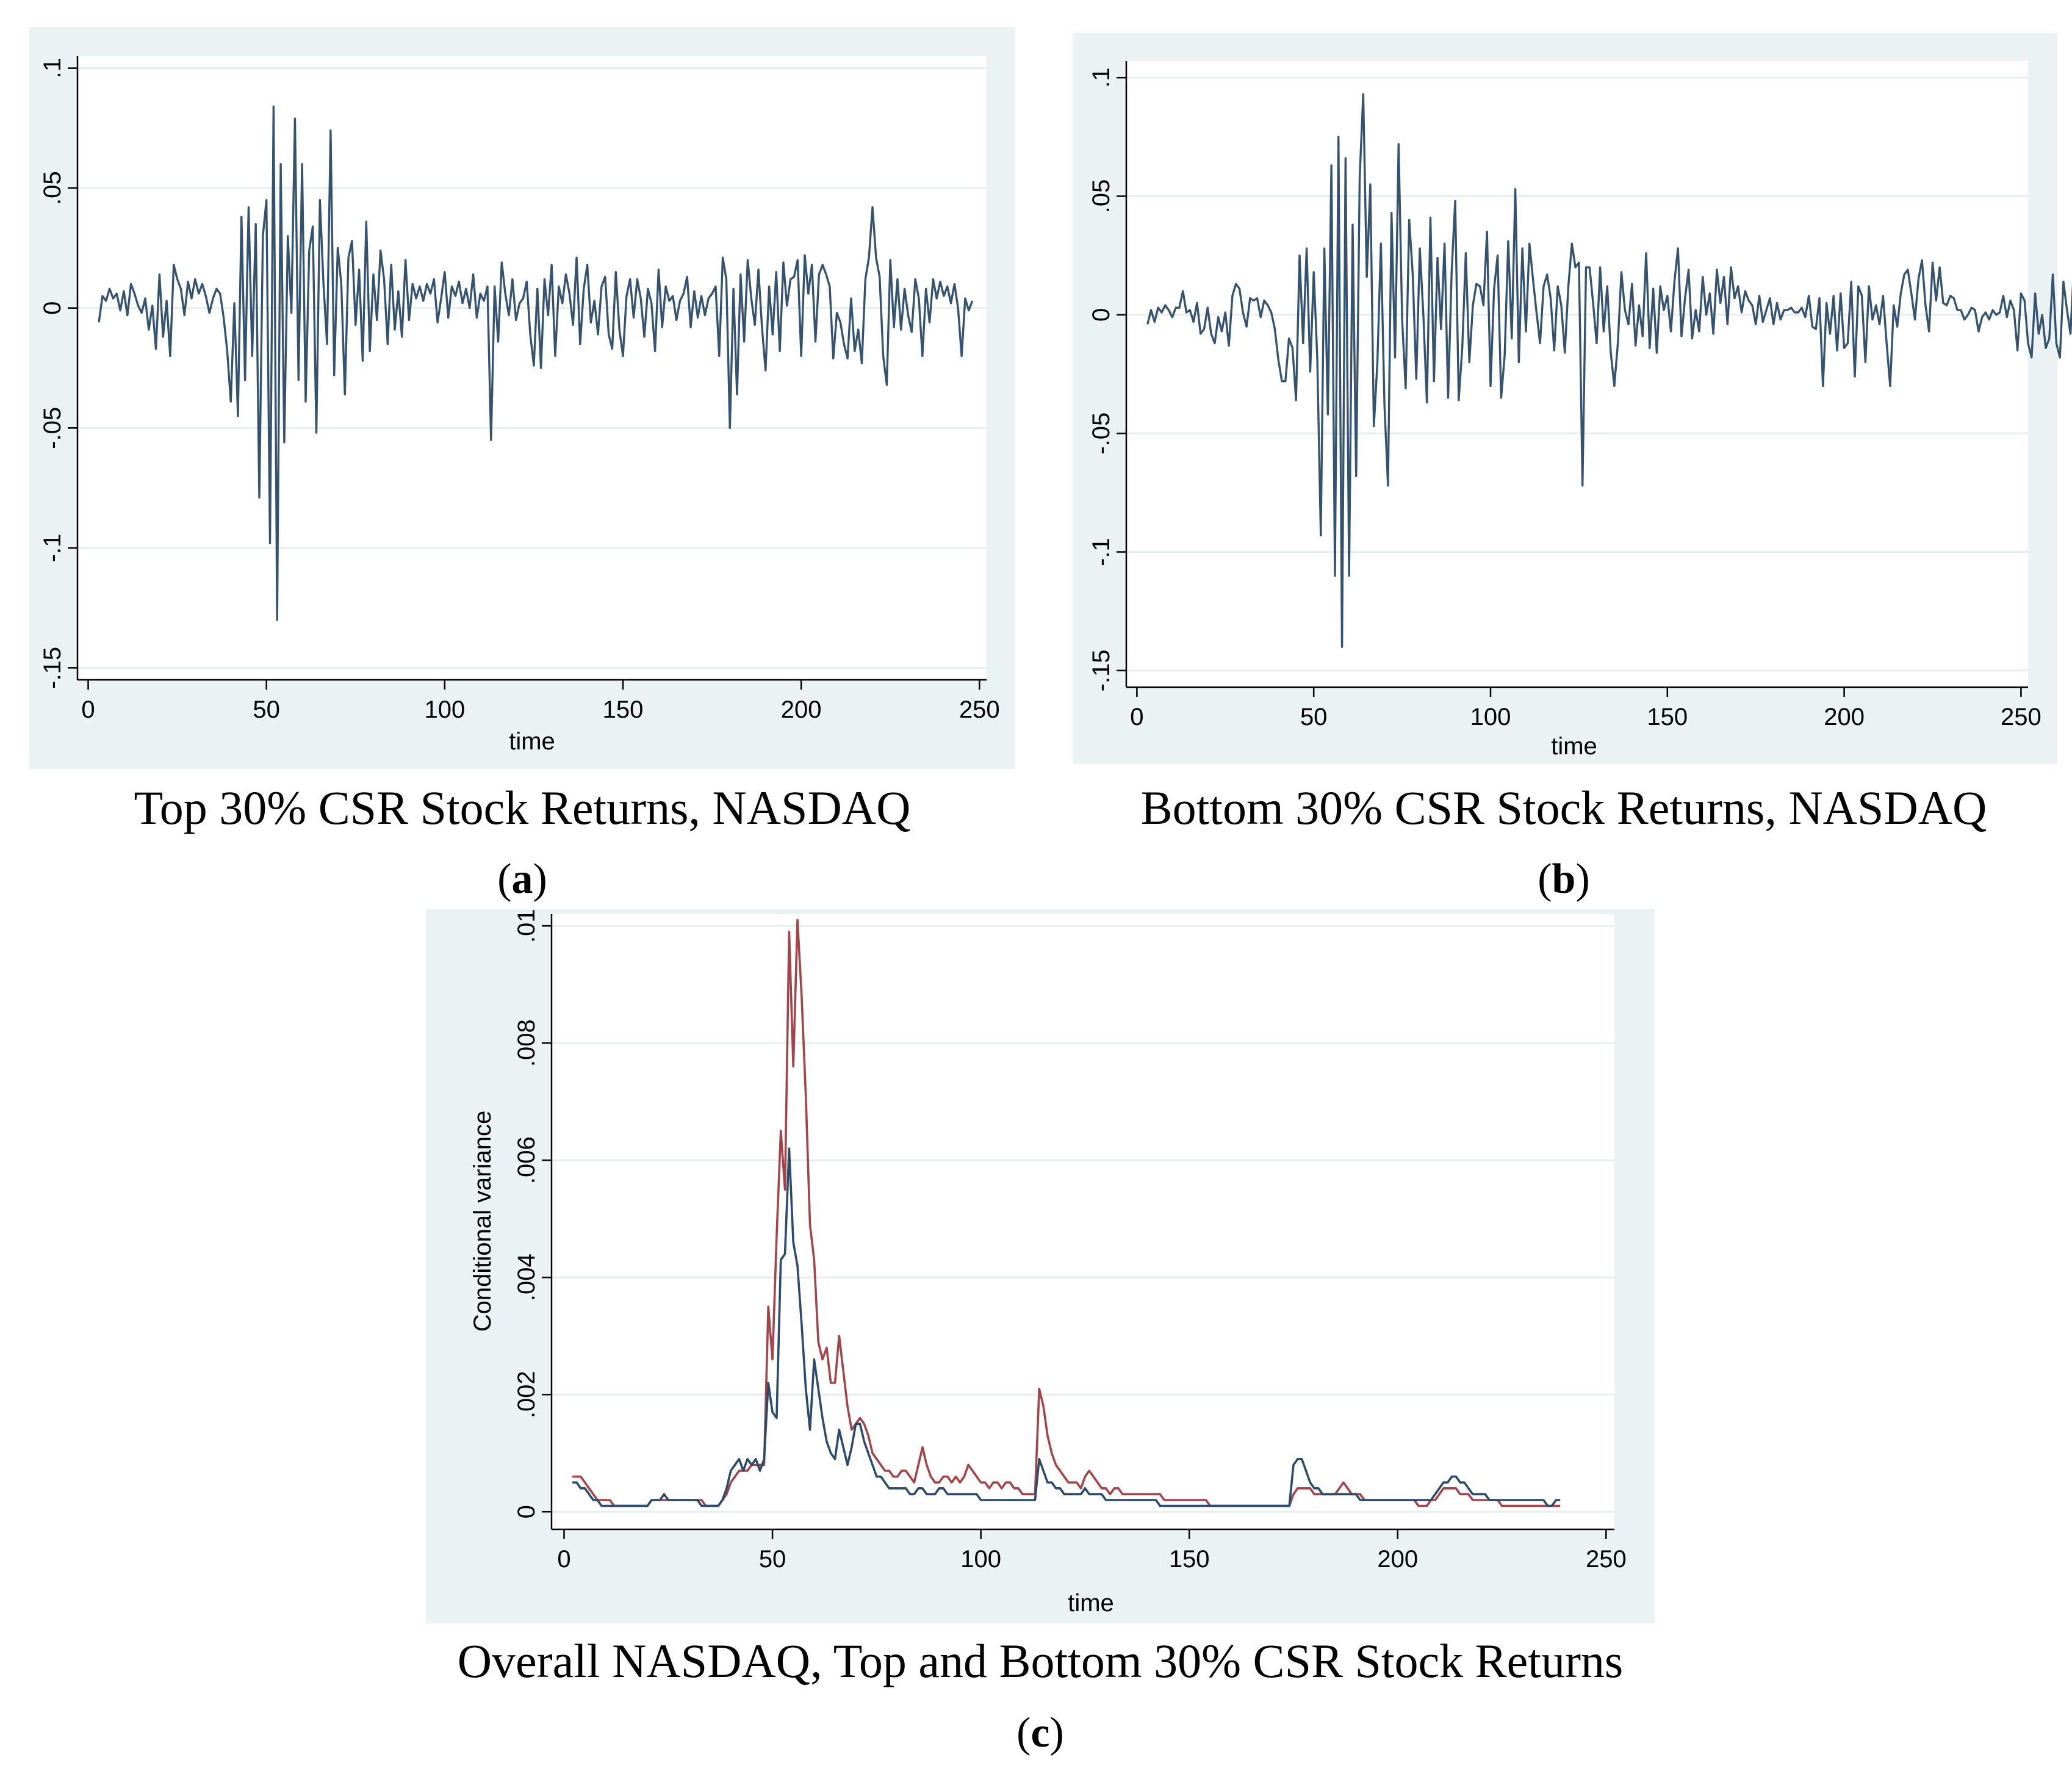 Image resolution: width=2072 pixels, height=1771 pixels. Describe the element at coordinates (1844, 717) in the screenshot. I see `panel-b-x-tick-label: 200` at that location.